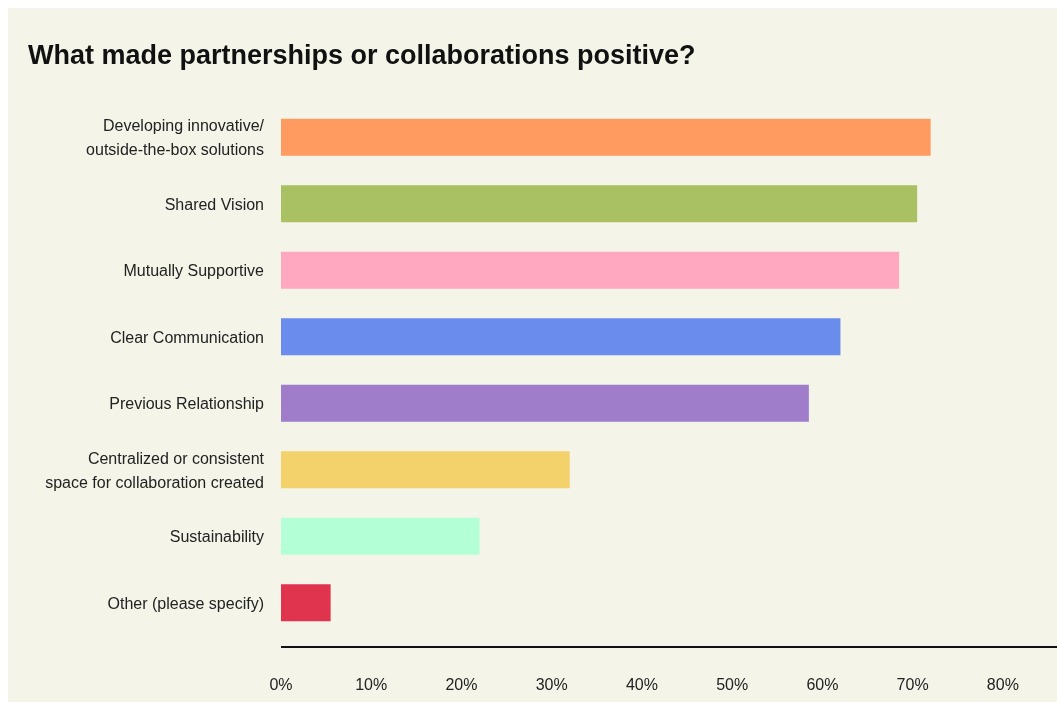 This screenshot has height=702, width=1057. I want to click on chart-title: What made partnerships or collaborations positive?, so click(362, 55).